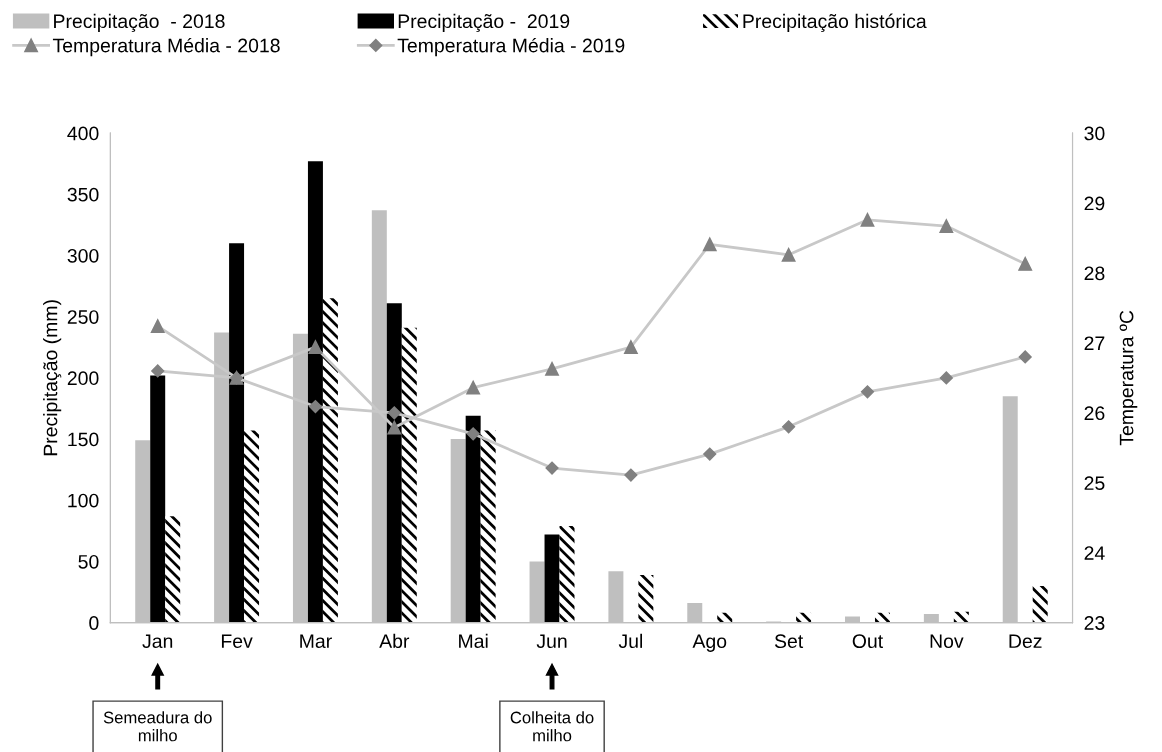 Image resolution: width=1162 pixels, height=752 pixels. Describe the element at coordinates (551, 641) in the screenshot. I see `x-tick-label: Jun` at that location.